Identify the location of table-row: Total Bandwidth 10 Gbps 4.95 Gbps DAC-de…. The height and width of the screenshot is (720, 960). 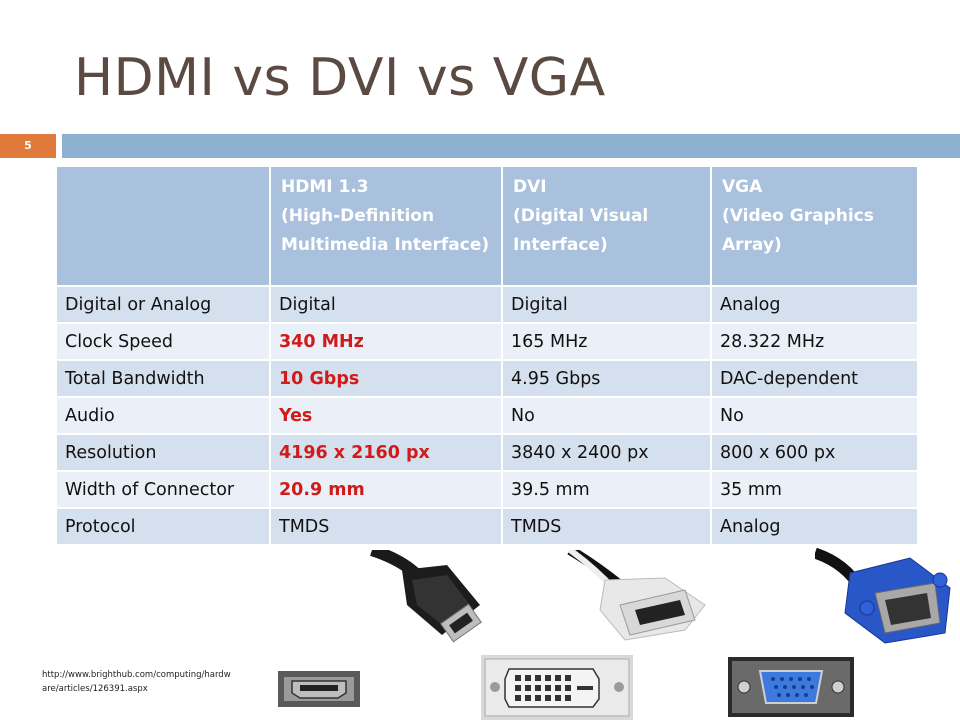
(488, 379).